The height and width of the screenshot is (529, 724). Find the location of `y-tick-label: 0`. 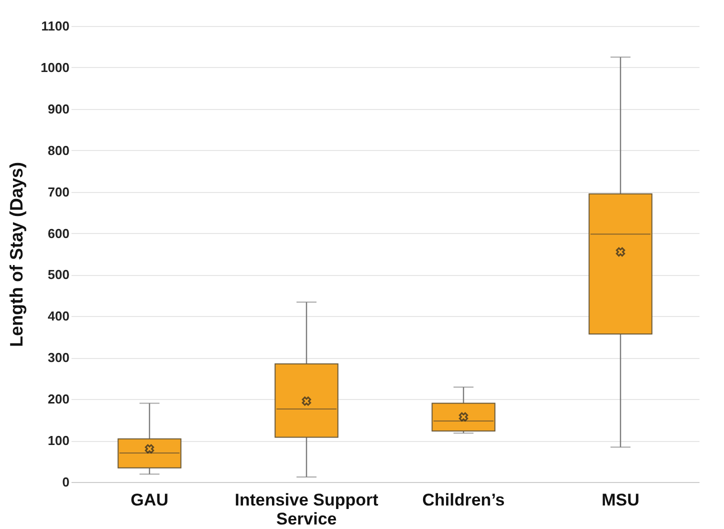

y-tick-label: 0 is located at coordinates (66, 482).